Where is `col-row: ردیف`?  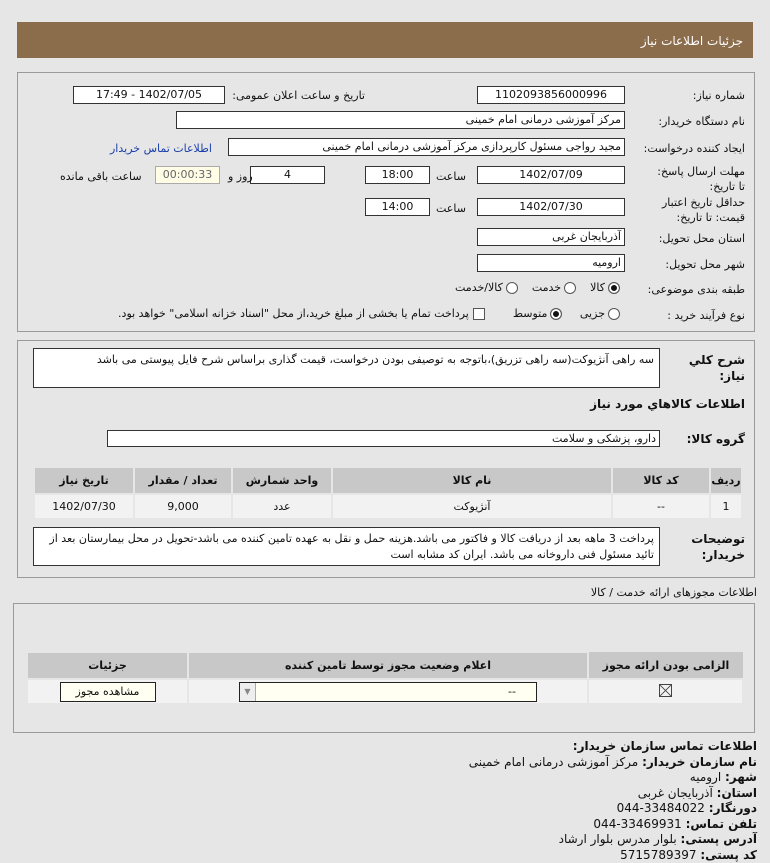 col-row: ردیف is located at coordinates (726, 480).